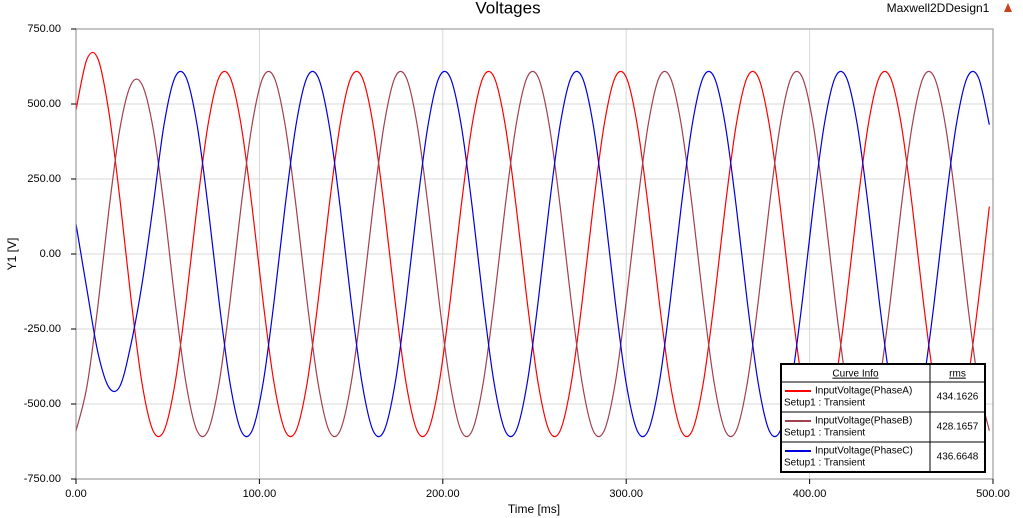  I want to click on y-axis-label: Y1 [V], so click(12, 254).